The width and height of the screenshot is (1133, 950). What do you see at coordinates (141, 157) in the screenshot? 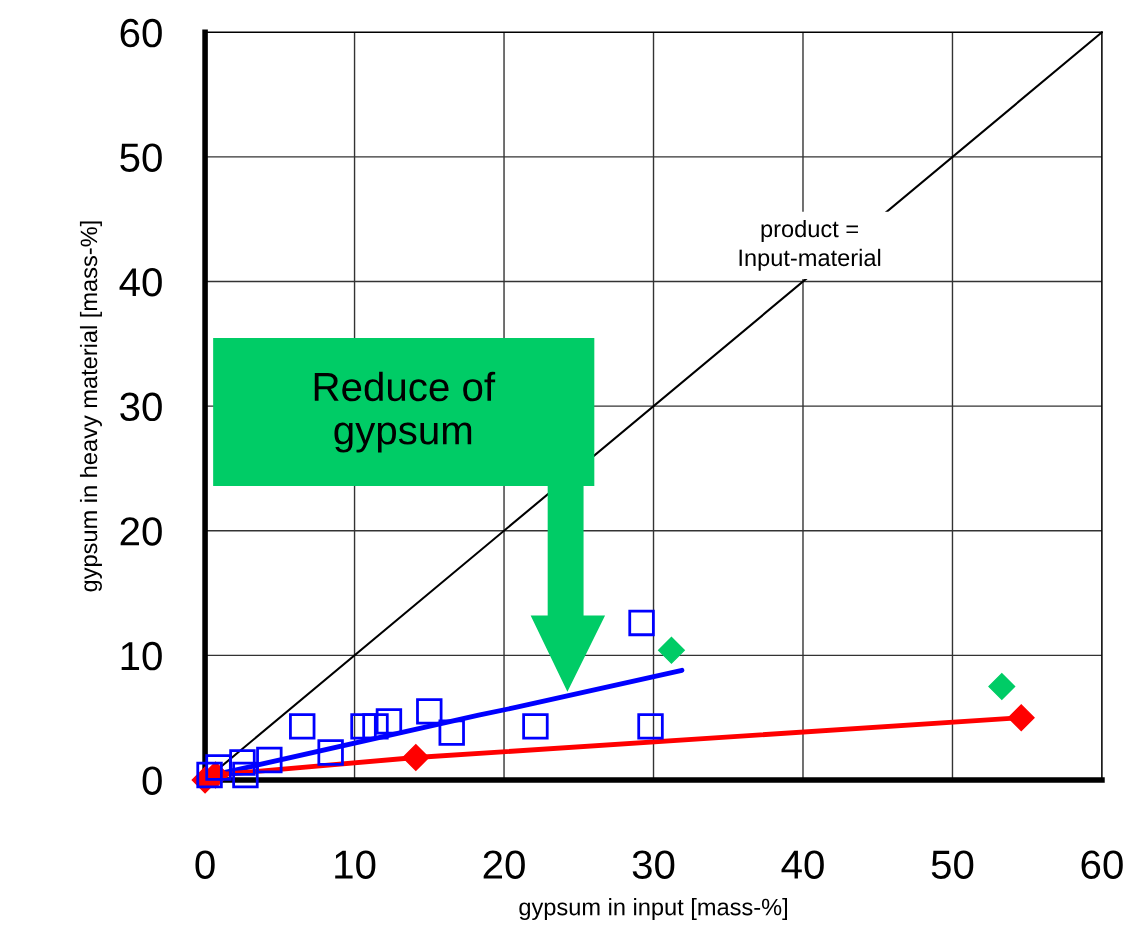
I see `y-tick-label: 50` at bounding box center [141, 157].